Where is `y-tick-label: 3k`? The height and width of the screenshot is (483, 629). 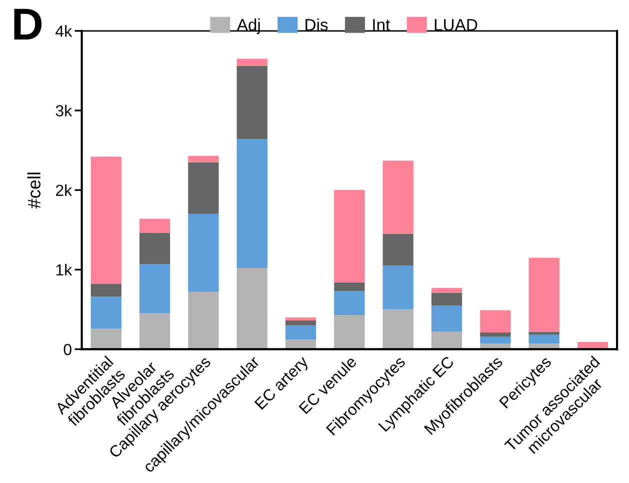 y-tick-label: 3k is located at coordinates (64, 110).